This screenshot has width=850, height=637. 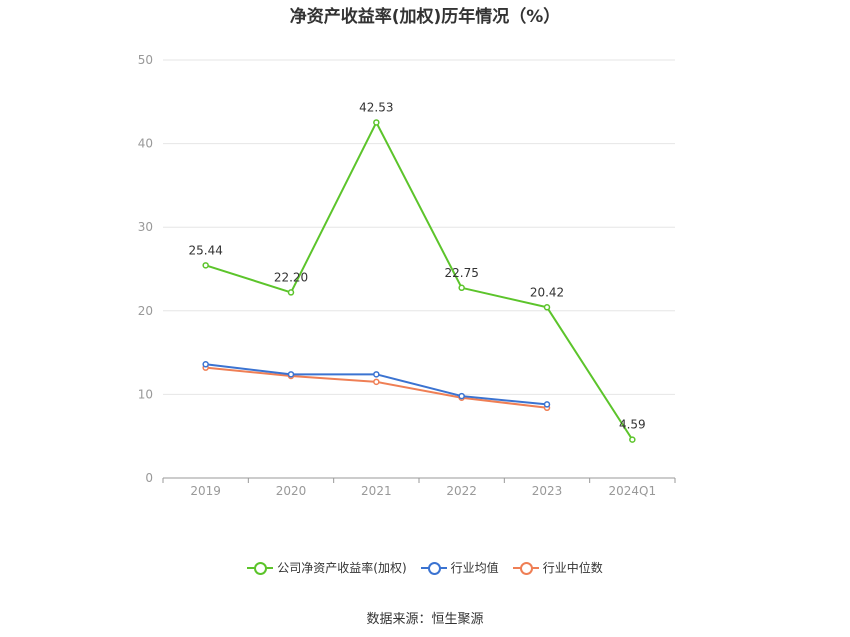 What do you see at coordinates (376, 107) in the screenshot?
I see `data-label: 42.53` at bounding box center [376, 107].